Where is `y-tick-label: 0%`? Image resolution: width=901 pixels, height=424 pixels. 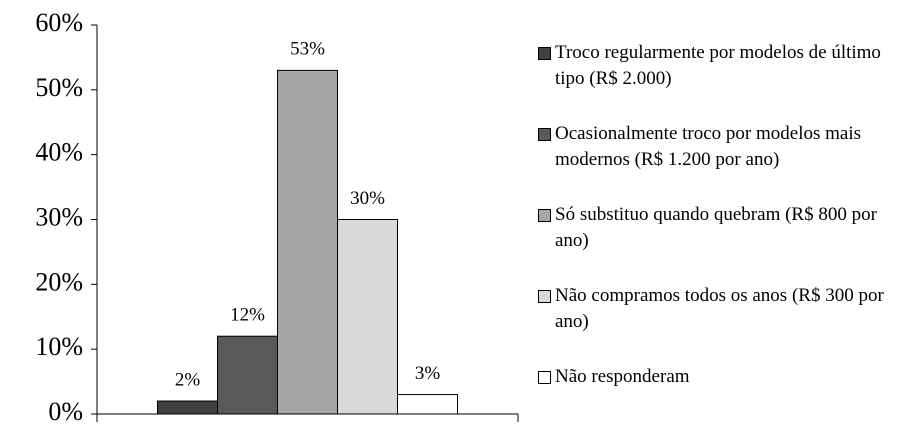 y-tick-label: 0% is located at coordinates (65, 410).